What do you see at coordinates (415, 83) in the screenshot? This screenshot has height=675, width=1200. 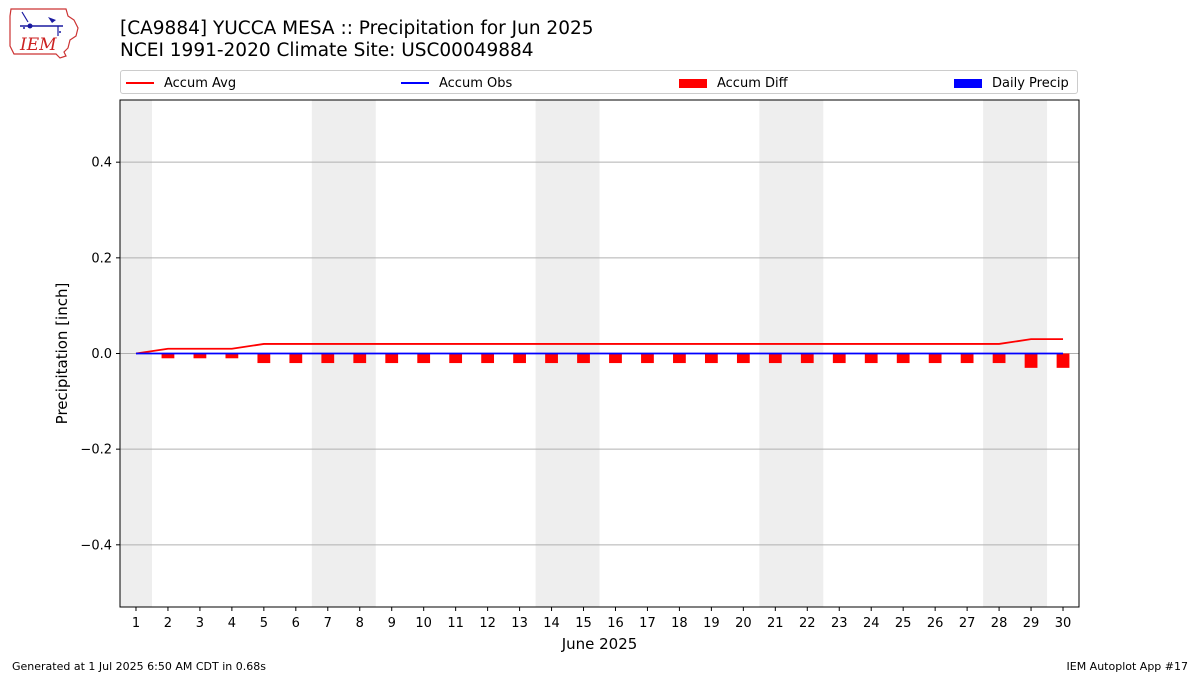 I see `legend-swatch-accum-obs` at bounding box center [415, 83].